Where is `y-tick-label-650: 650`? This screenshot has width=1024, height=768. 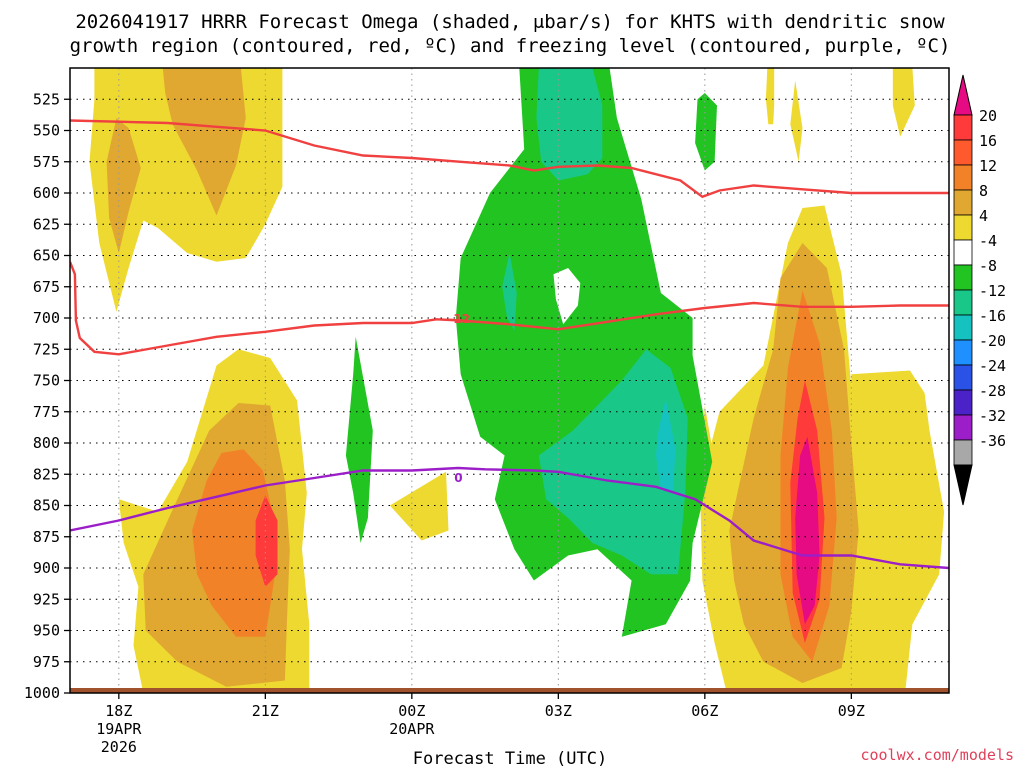
y-tick-label-650: 650 is located at coordinates (46, 256).